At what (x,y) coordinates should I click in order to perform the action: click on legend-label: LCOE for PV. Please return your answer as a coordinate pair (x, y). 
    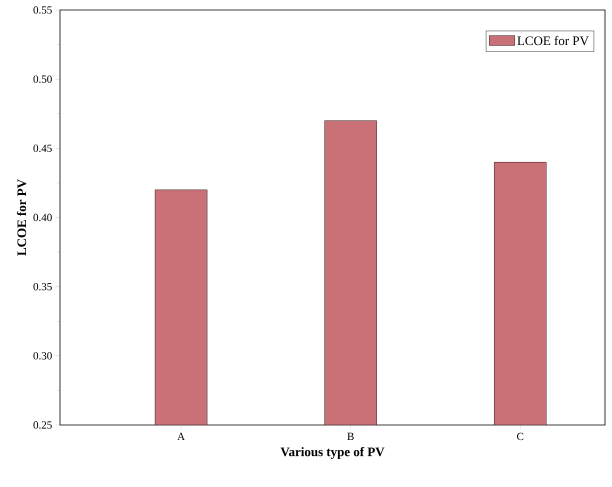
    Looking at the image, I should click on (553, 41).